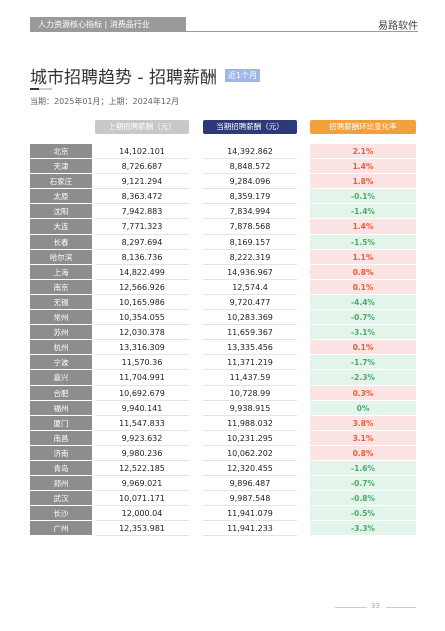 The image size is (445, 631). What do you see at coordinates (250, 378) in the screenshot?
I see `cur-salary-cell: 11,437.59` at bounding box center [250, 378].